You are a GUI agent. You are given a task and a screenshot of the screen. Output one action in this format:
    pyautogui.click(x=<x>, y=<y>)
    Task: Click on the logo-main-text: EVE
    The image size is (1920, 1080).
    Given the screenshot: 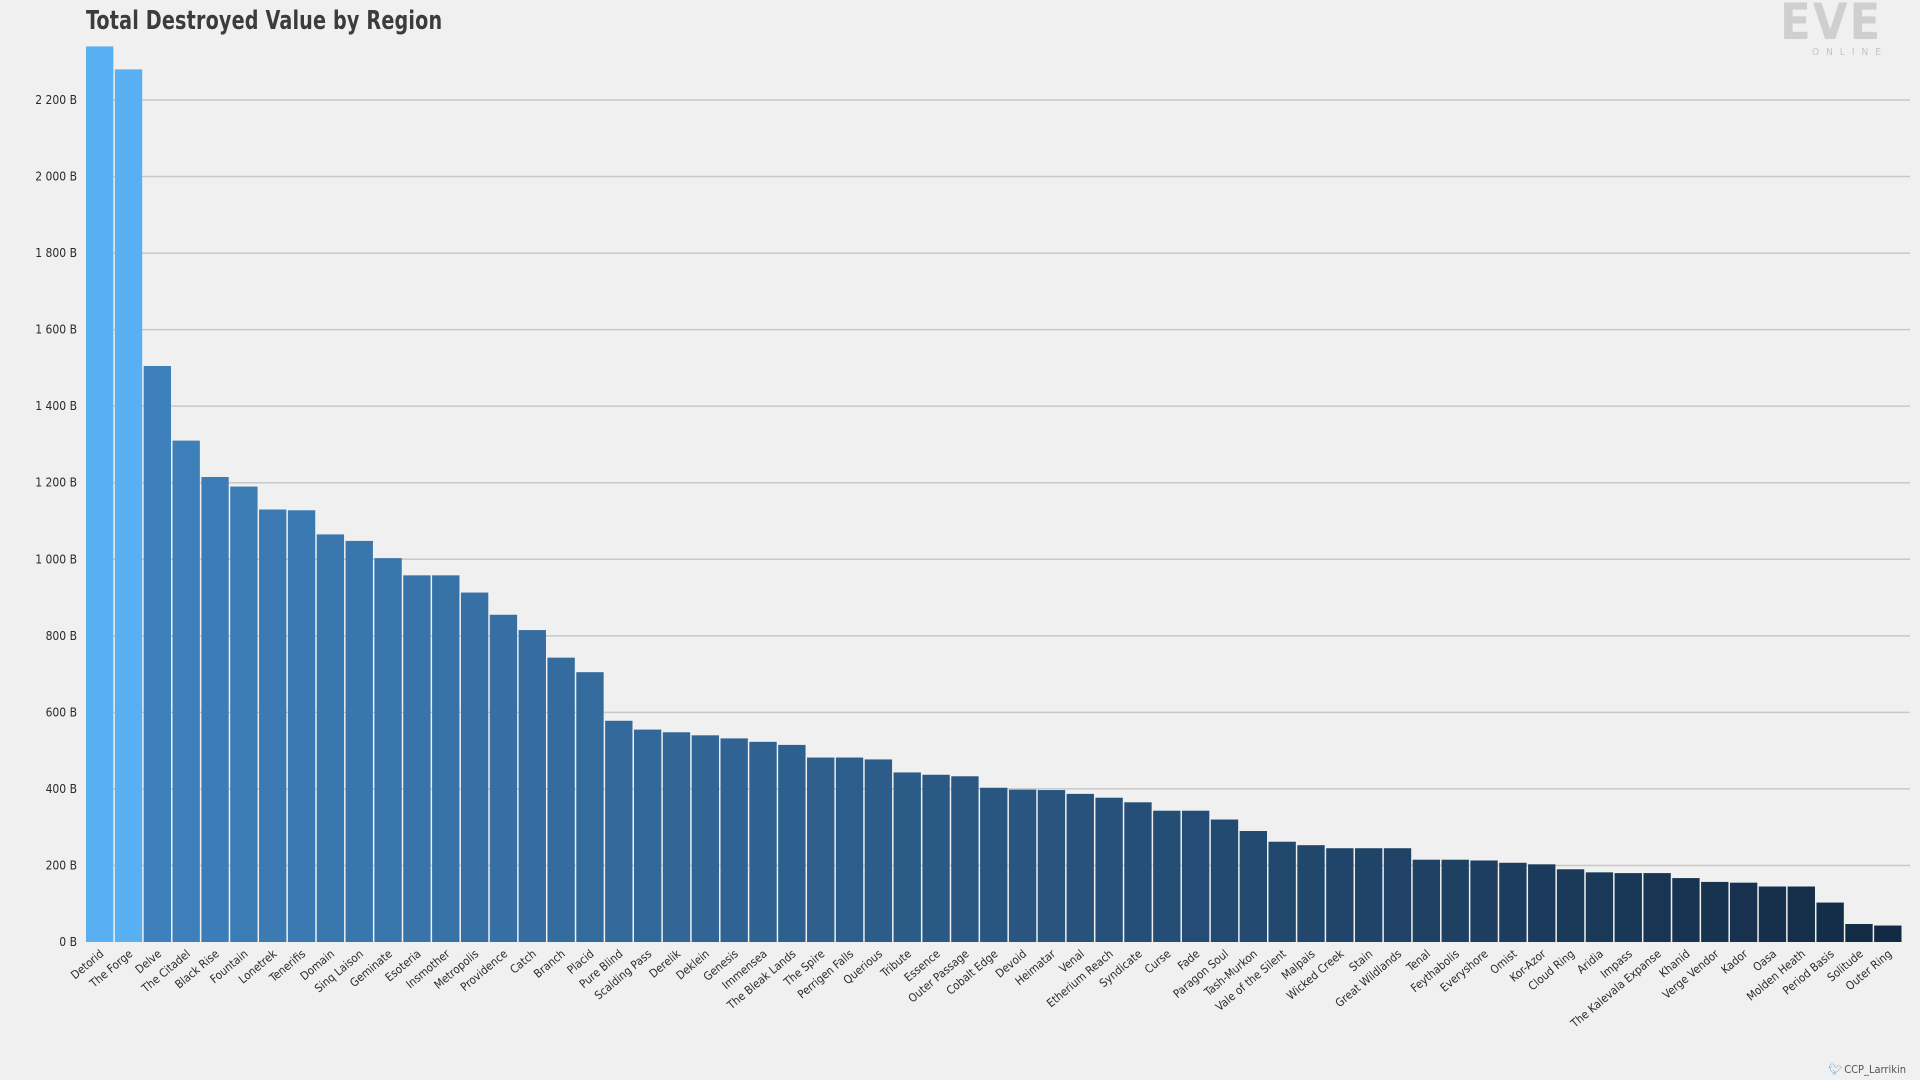 What is the action you would take?
    pyautogui.click(x=1831, y=25)
    